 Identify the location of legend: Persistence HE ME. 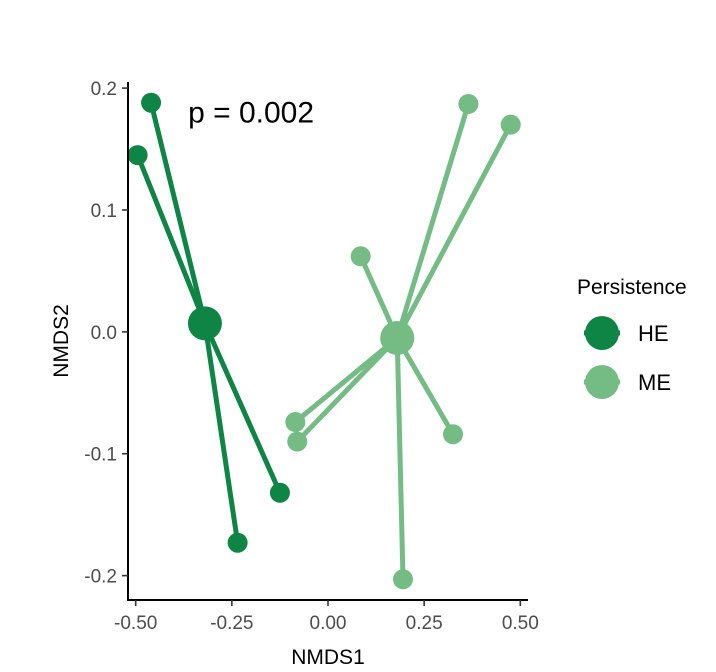
(632, 337).